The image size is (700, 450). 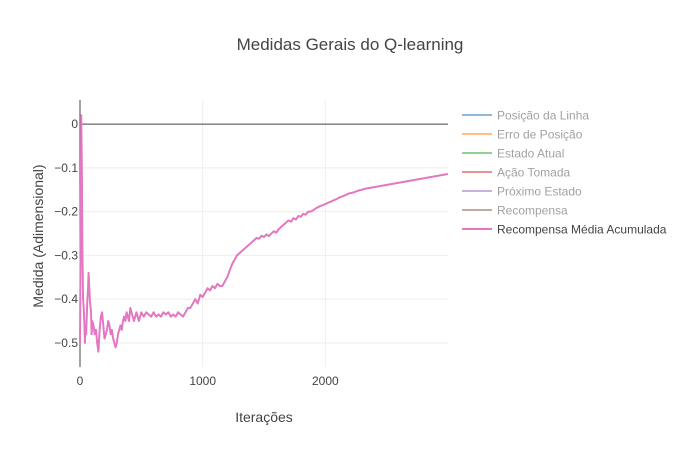 I want to click on x-tick-label: 2000, so click(x=325, y=381).